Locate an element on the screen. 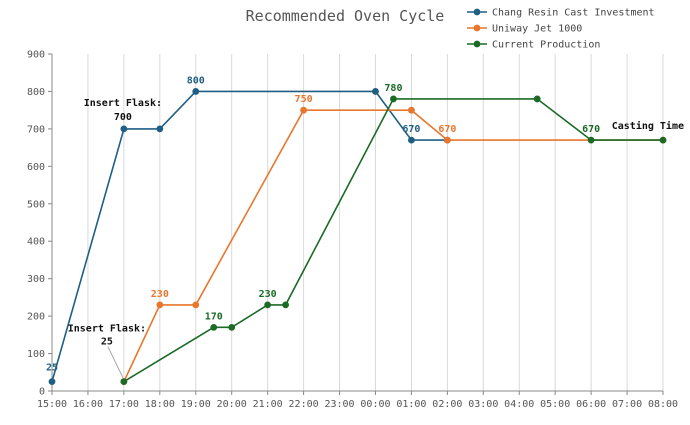 This screenshot has width=690, height=425. annotation-insert-flask-25: Insert Flask: 25 is located at coordinates (107, 336).